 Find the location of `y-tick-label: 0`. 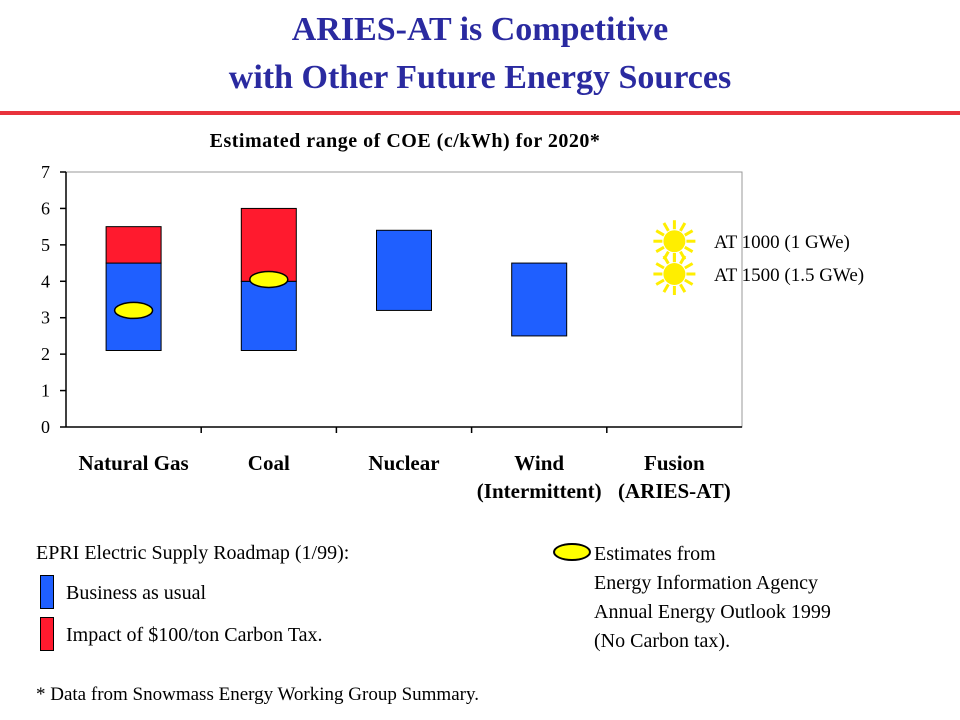

y-tick-label: 0 is located at coordinates (45, 427).